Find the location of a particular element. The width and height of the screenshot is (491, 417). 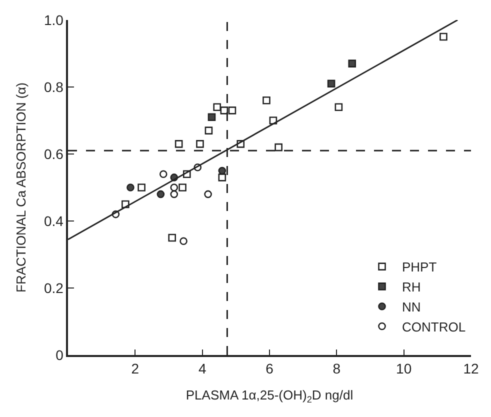

y-tick-label: 0.2 is located at coordinates (54, 288).